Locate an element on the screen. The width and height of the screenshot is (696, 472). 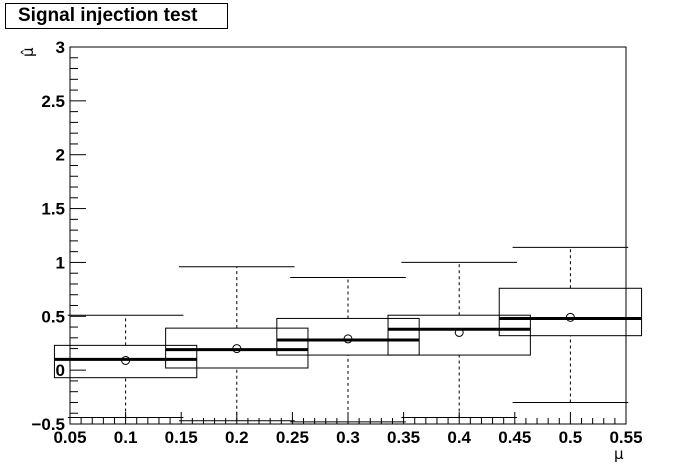
x-tick-label: 0.2 is located at coordinates (237, 437).